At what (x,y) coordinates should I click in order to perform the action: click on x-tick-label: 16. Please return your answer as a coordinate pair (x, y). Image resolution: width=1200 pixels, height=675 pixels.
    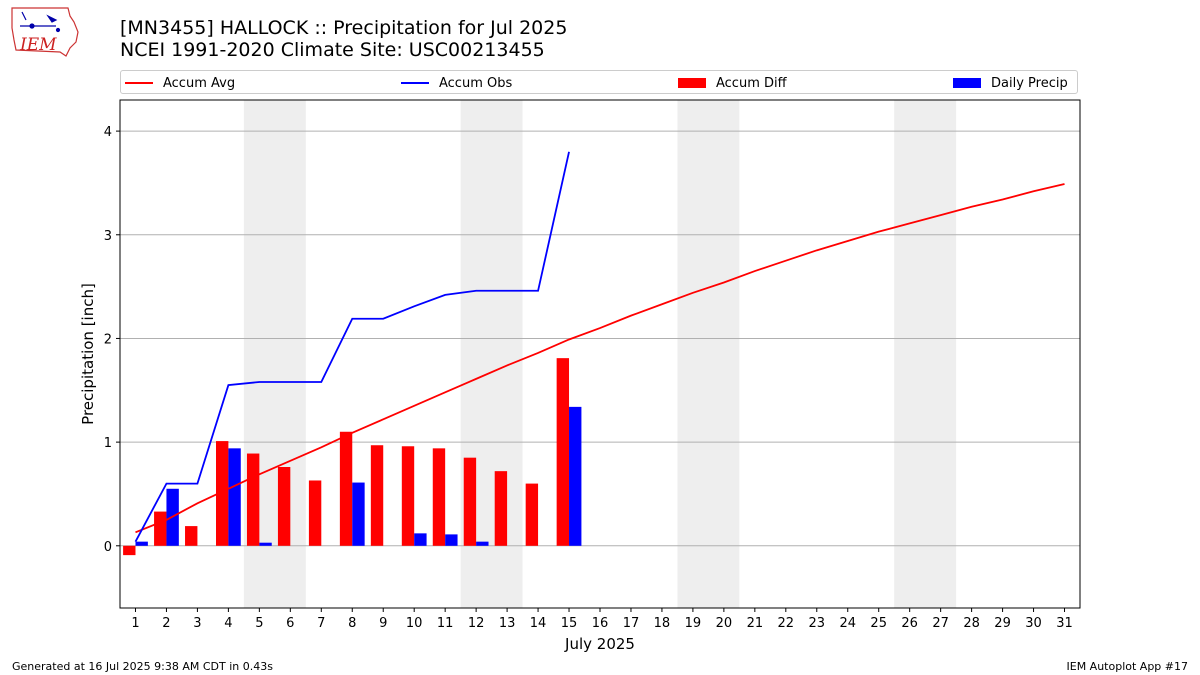
    Looking at the image, I should click on (600, 623).